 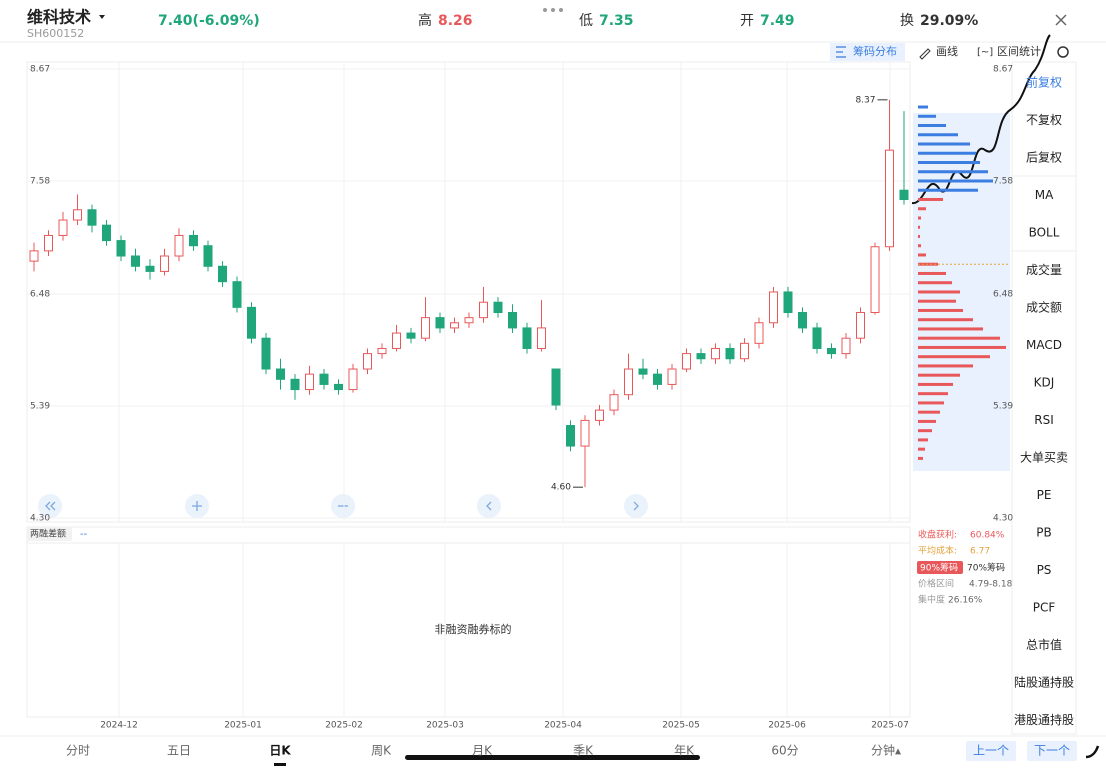 What do you see at coordinates (1044, 120) in the screenshot?
I see `menu-item: 不复权` at bounding box center [1044, 120].